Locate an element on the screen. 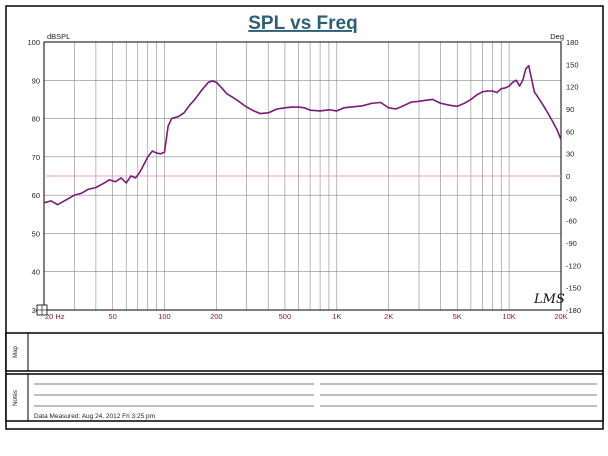  x-axis-tick-label: 200 is located at coordinates (216, 316).